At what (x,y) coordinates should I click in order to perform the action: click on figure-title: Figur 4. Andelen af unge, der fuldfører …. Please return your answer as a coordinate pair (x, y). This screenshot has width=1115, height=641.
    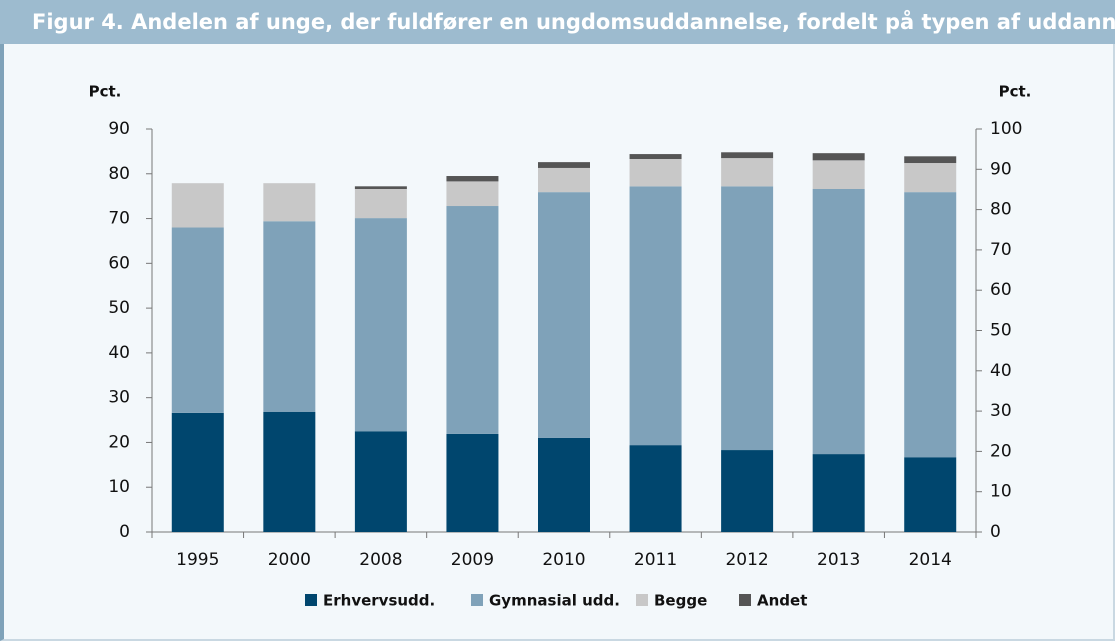
    Looking at the image, I should click on (557, 22).